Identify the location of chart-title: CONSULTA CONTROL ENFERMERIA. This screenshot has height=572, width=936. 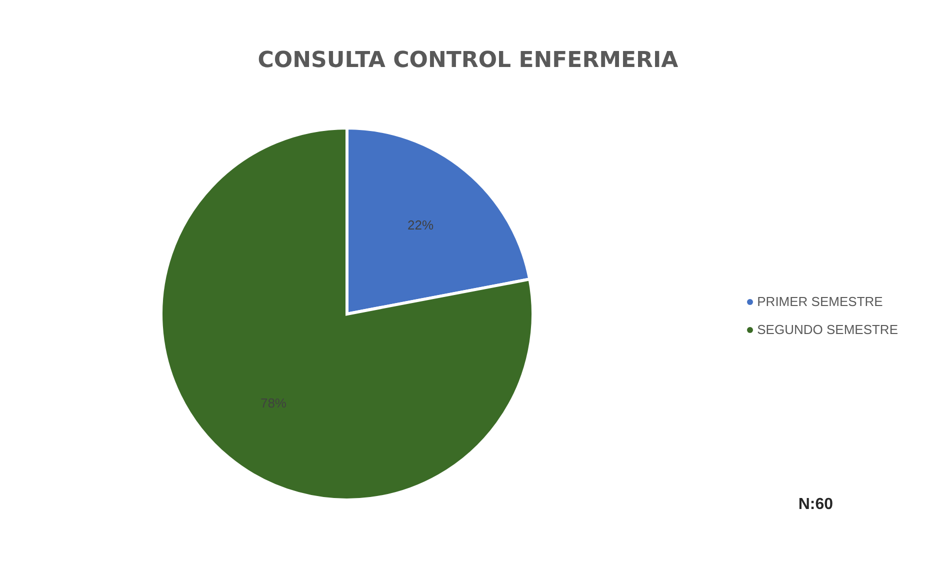
(468, 60).